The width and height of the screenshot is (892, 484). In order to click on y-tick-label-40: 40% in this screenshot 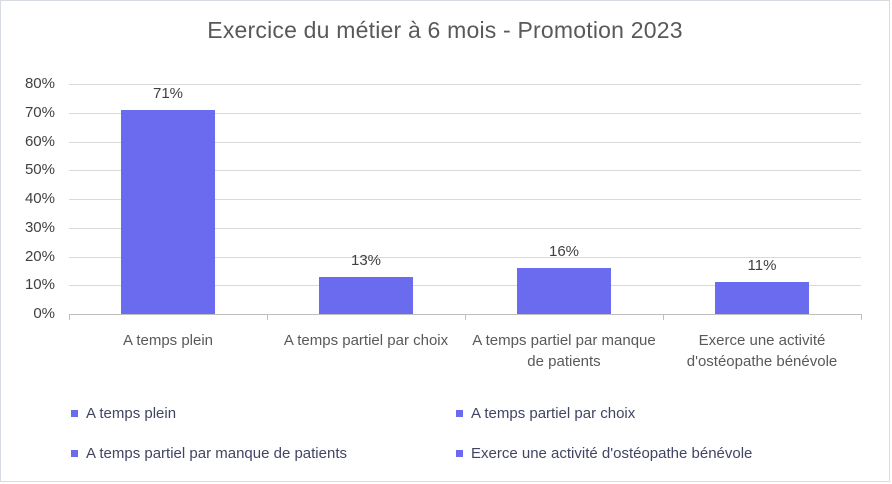, I will do `click(39, 198)`.